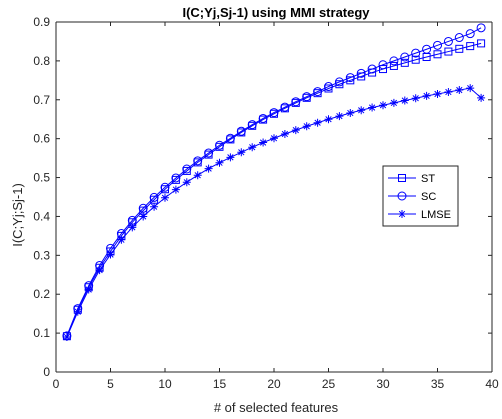 The width and height of the screenshot is (502, 419). I want to click on legend-item-lmse: LMSE, so click(419, 215).